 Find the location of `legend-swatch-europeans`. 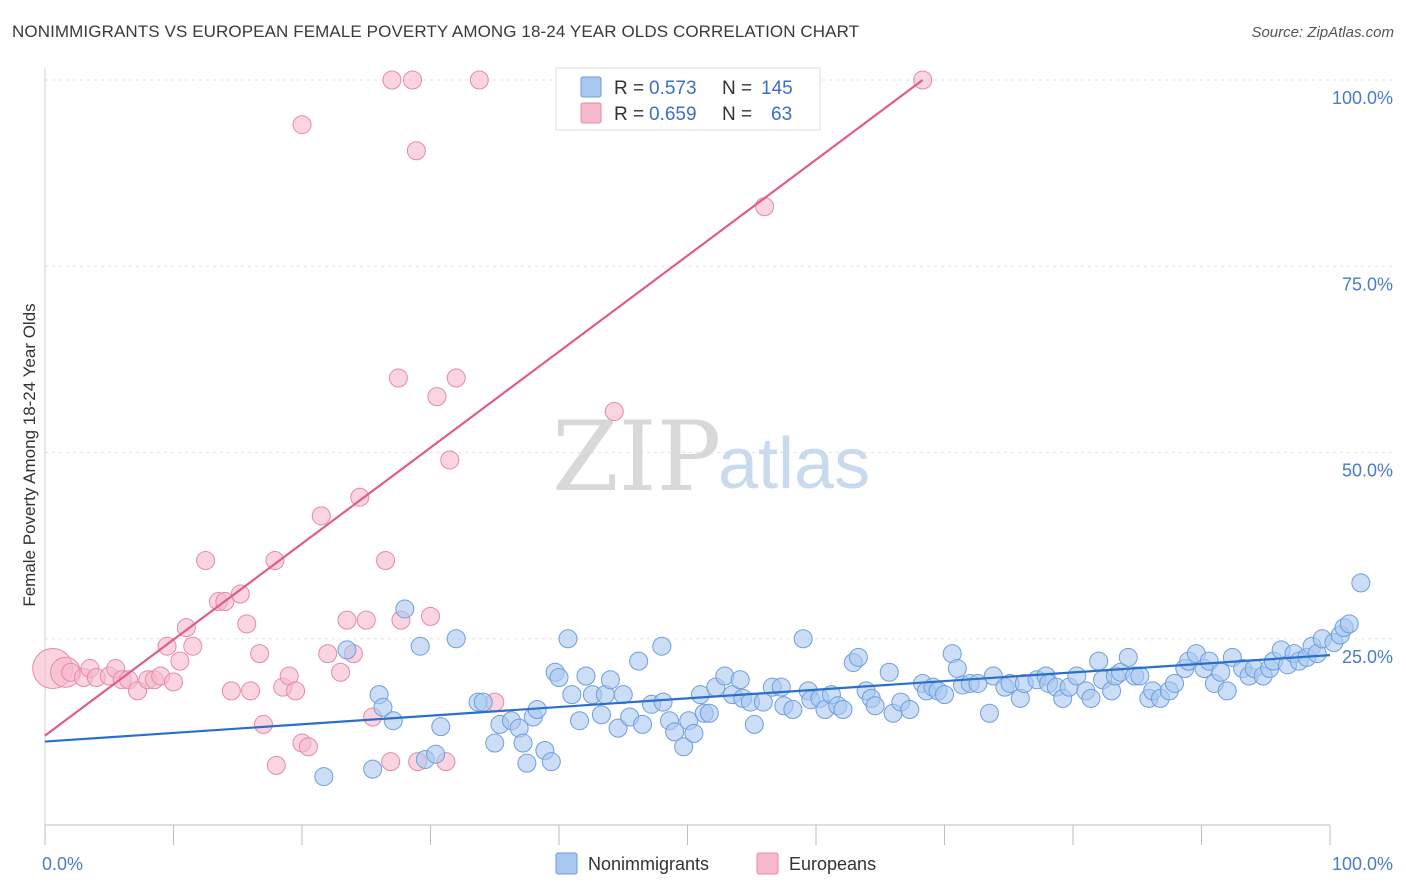

legend-swatch-europeans is located at coordinates (591, 113).